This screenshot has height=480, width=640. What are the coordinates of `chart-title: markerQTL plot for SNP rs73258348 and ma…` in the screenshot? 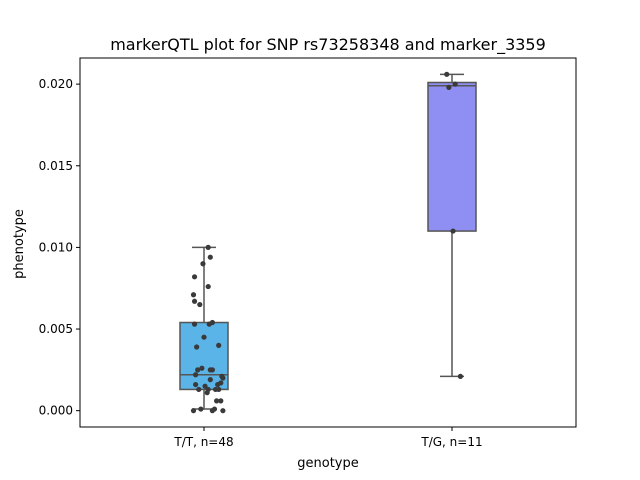 It's located at (328, 45).